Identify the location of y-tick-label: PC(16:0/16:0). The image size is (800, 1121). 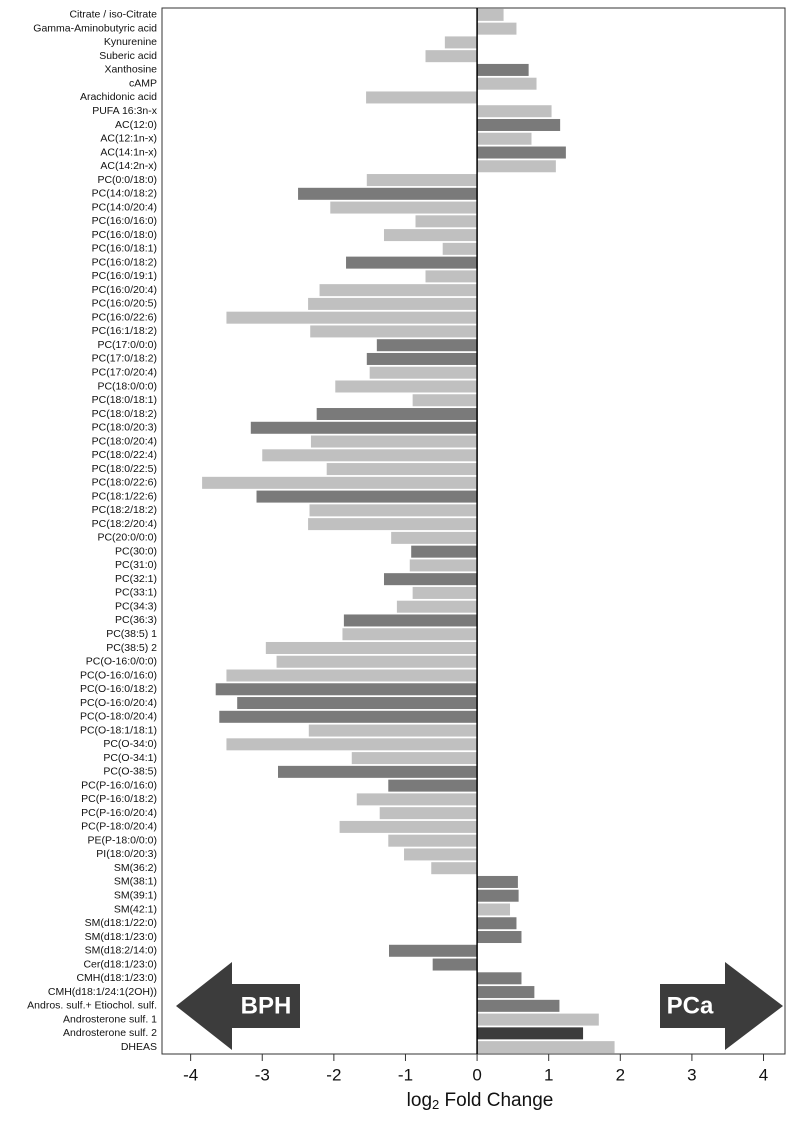
(124, 221).